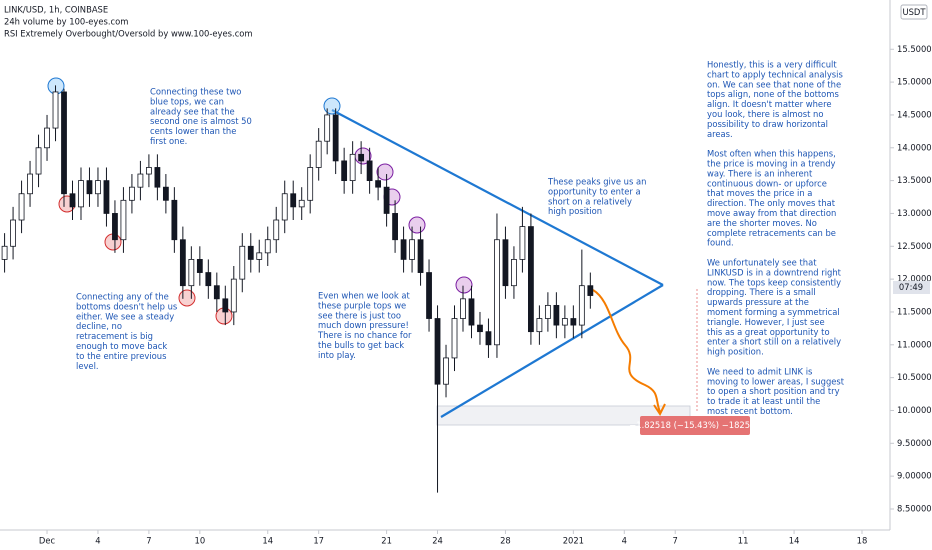  What do you see at coordinates (364, 335) in the screenshot?
I see `annotation-line: There is no chance for` at bounding box center [364, 335].